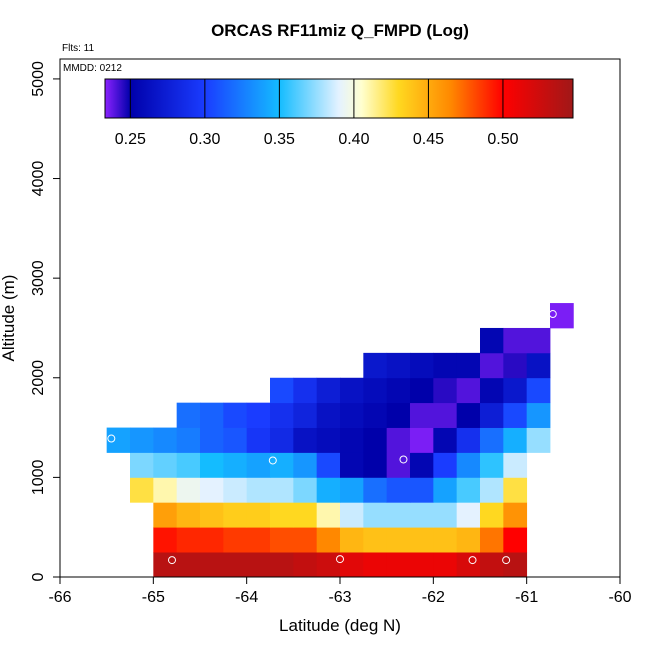 The height and width of the screenshot is (650, 650). I want to click on colorbar-tick-label: 0.25, so click(130, 139).